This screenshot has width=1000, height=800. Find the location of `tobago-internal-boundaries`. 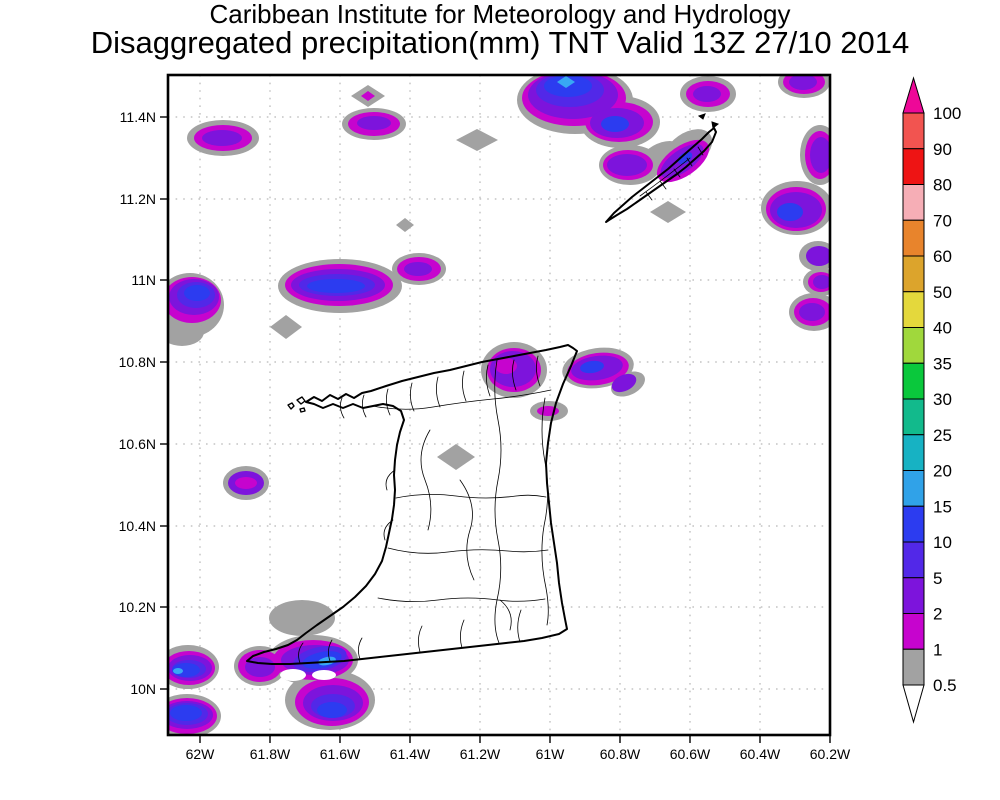

tobago-internal-boundaries is located at coordinates (671, 173).